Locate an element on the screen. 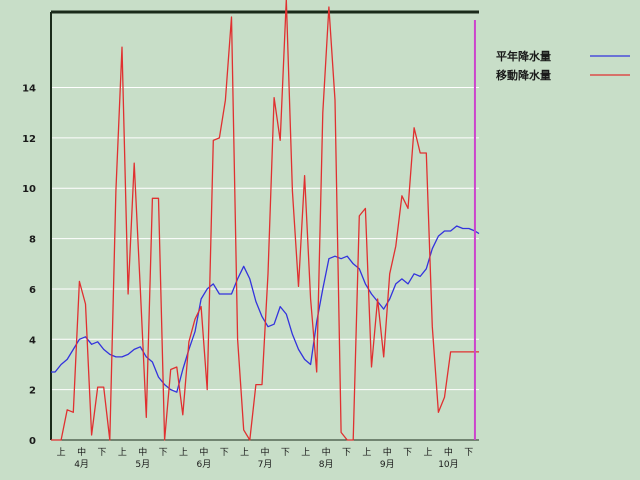 The width and height of the screenshot is (640, 480). x-month-label: 8月 is located at coordinates (326, 464).